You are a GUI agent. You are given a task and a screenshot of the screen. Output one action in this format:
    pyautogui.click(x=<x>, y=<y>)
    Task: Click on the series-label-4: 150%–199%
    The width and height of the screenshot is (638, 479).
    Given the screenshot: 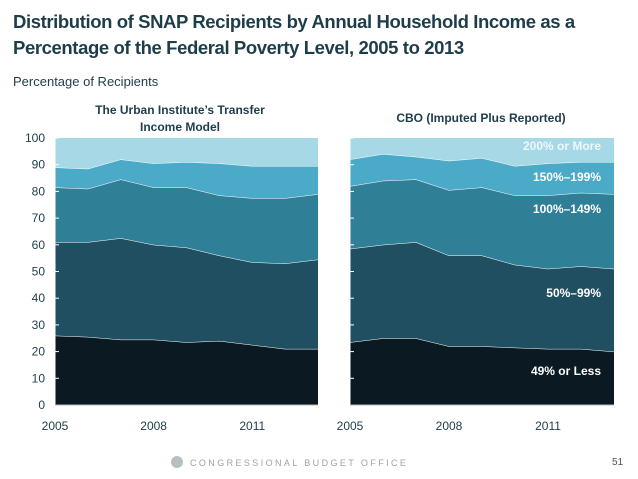 What is the action you would take?
    pyautogui.click(x=567, y=177)
    